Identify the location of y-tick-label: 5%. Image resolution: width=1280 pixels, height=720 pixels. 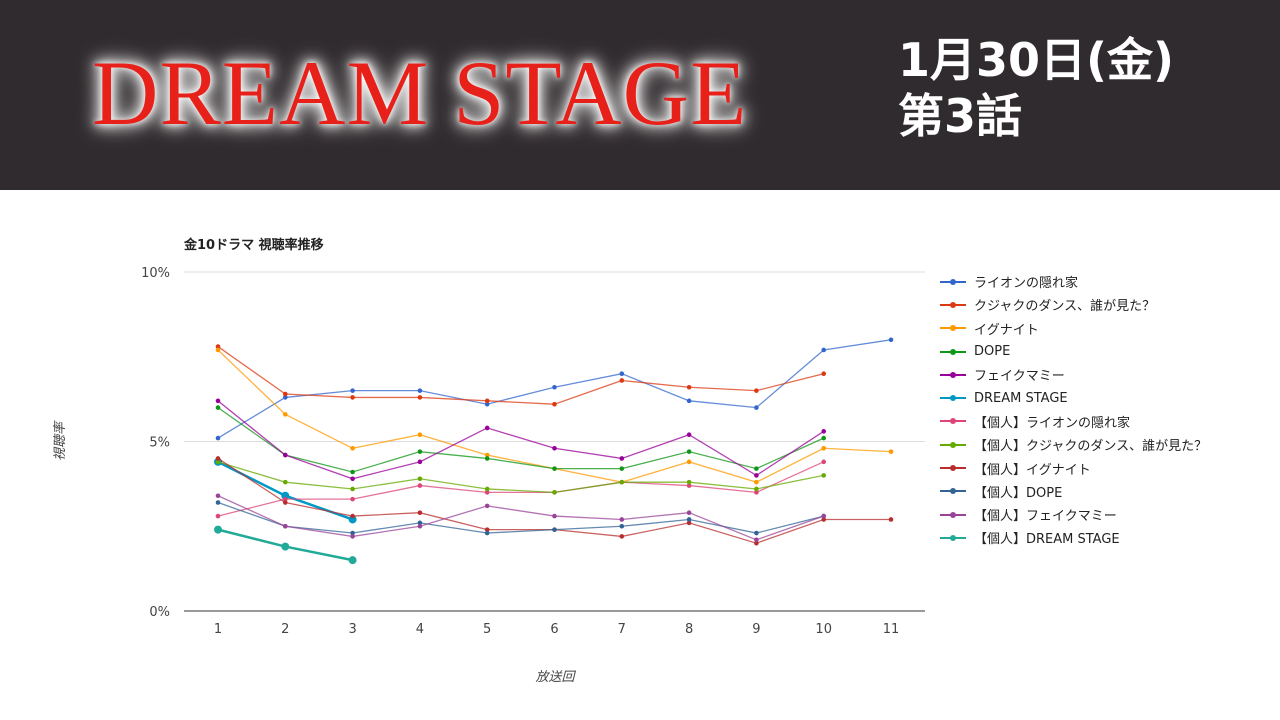
(159, 443).